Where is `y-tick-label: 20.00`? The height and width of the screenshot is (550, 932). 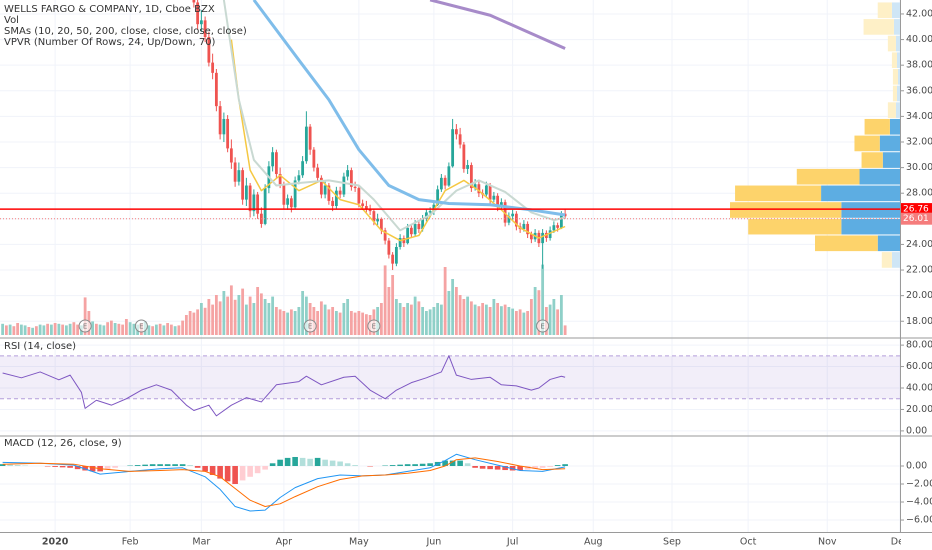 y-tick-label: 20.00 is located at coordinates (919, 295).